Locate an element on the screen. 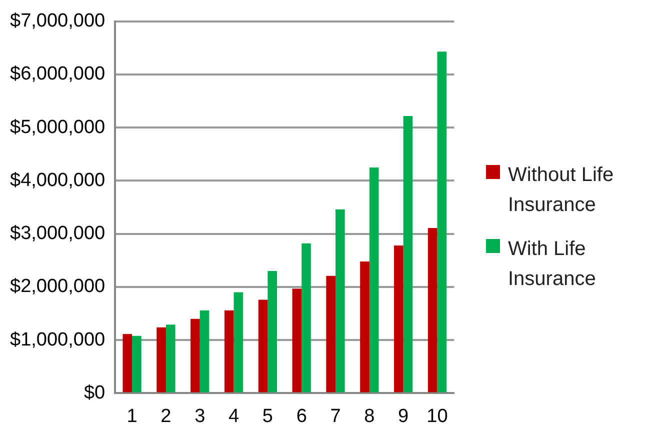  x-tick-label: 1 is located at coordinates (132, 416).